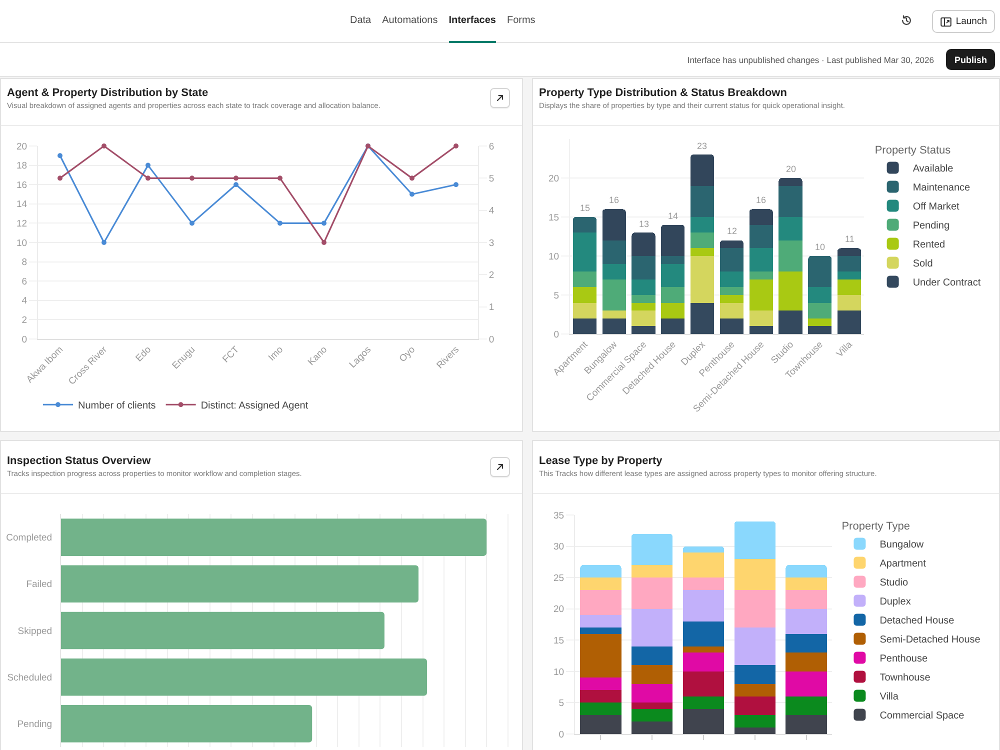 This screenshot has height=750, width=1000. What do you see at coordinates (107, 93) in the screenshot?
I see `chart-title: Agent & Property Distribution by State` at bounding box center [107, 93].